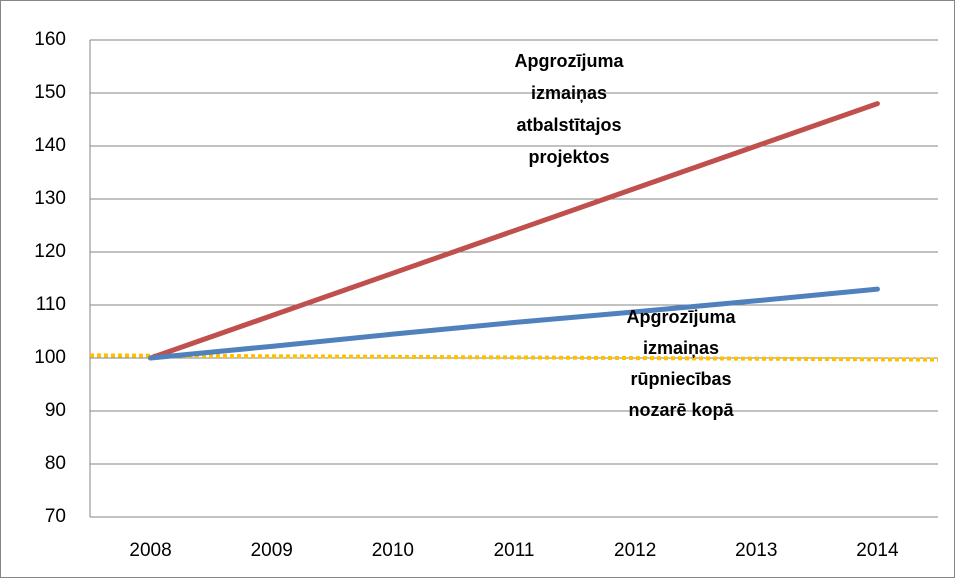 The width and height of the screenshot is (955, 578). Describe the element at coordinates (393, 550) in the screenshot. I see `x-tick-label: 2010` at that location.